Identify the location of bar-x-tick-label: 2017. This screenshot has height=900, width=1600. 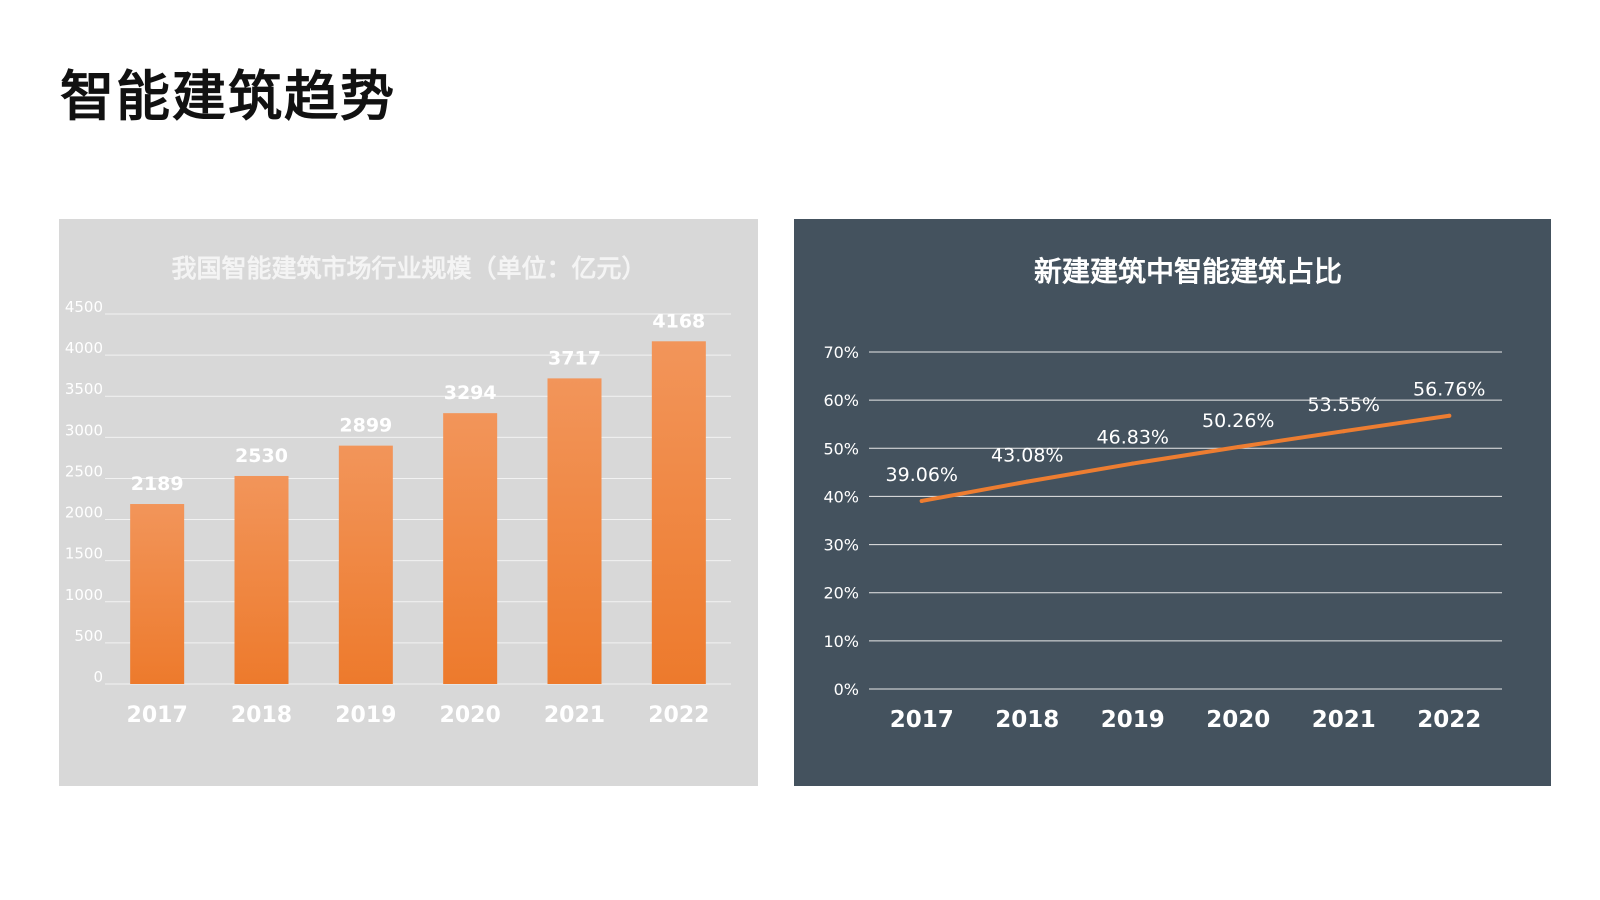
(157, 715).